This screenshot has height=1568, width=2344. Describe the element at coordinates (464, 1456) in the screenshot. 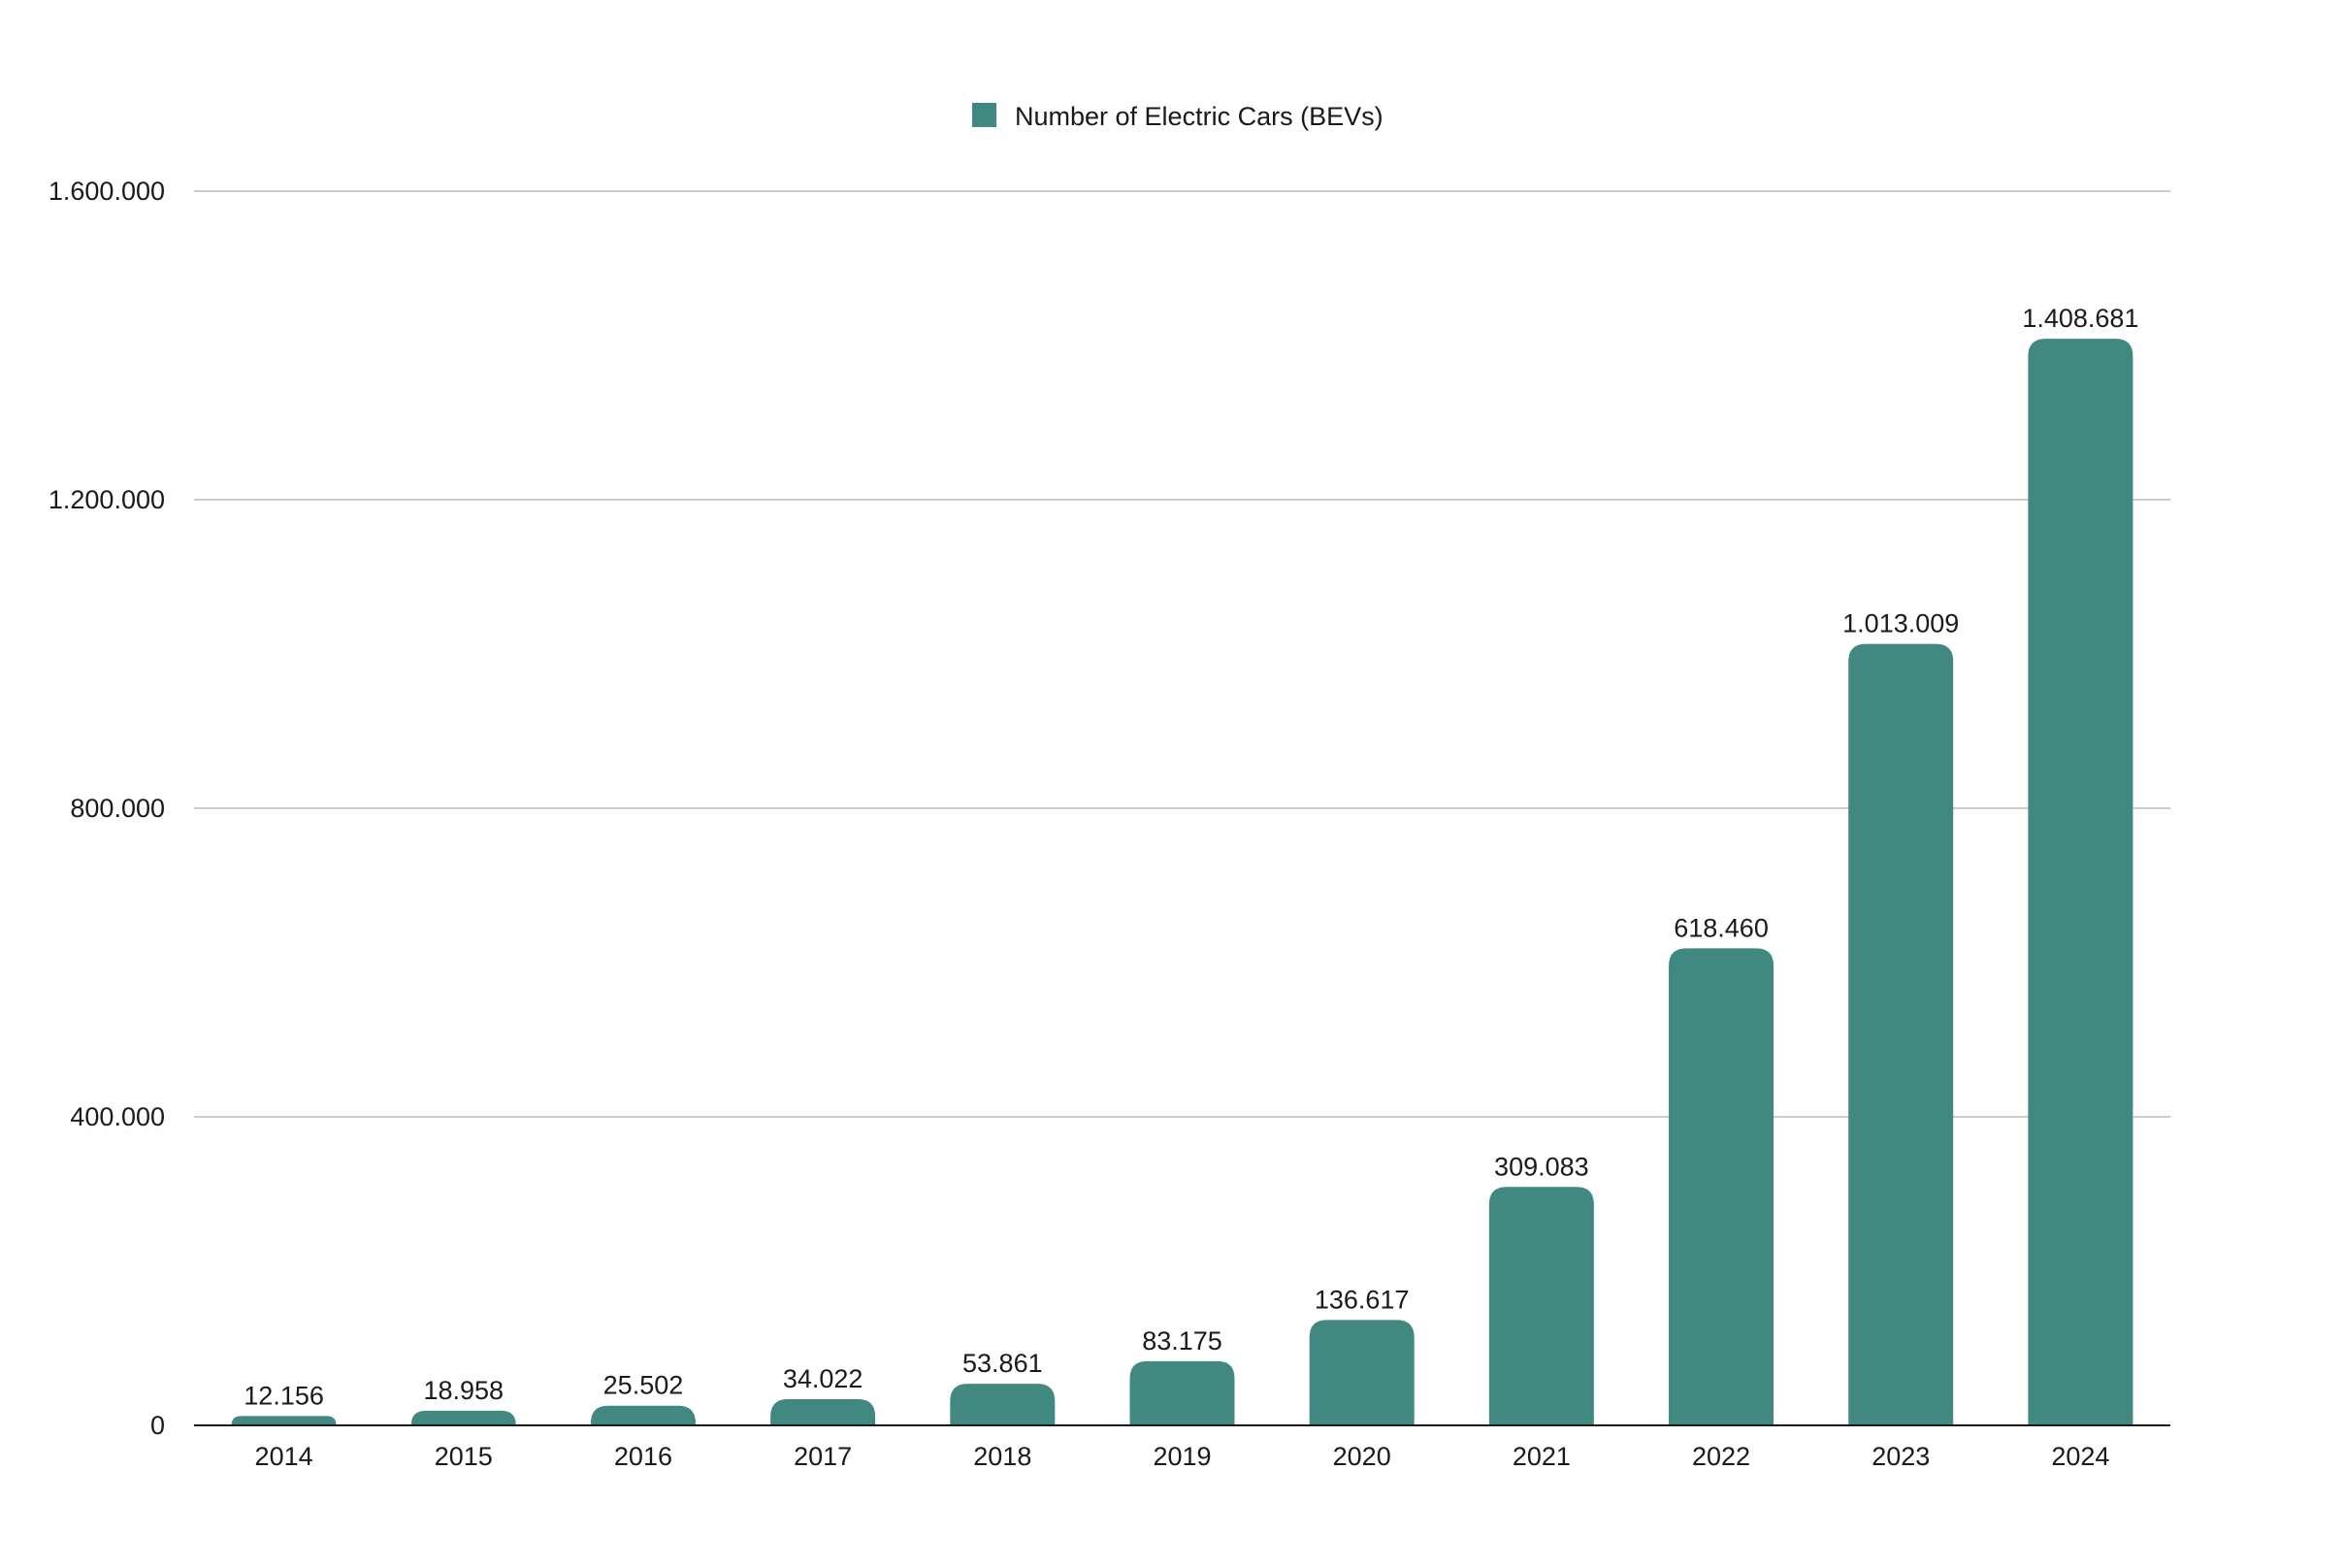

I see `x-tick-label-2015: 2015` at that location.